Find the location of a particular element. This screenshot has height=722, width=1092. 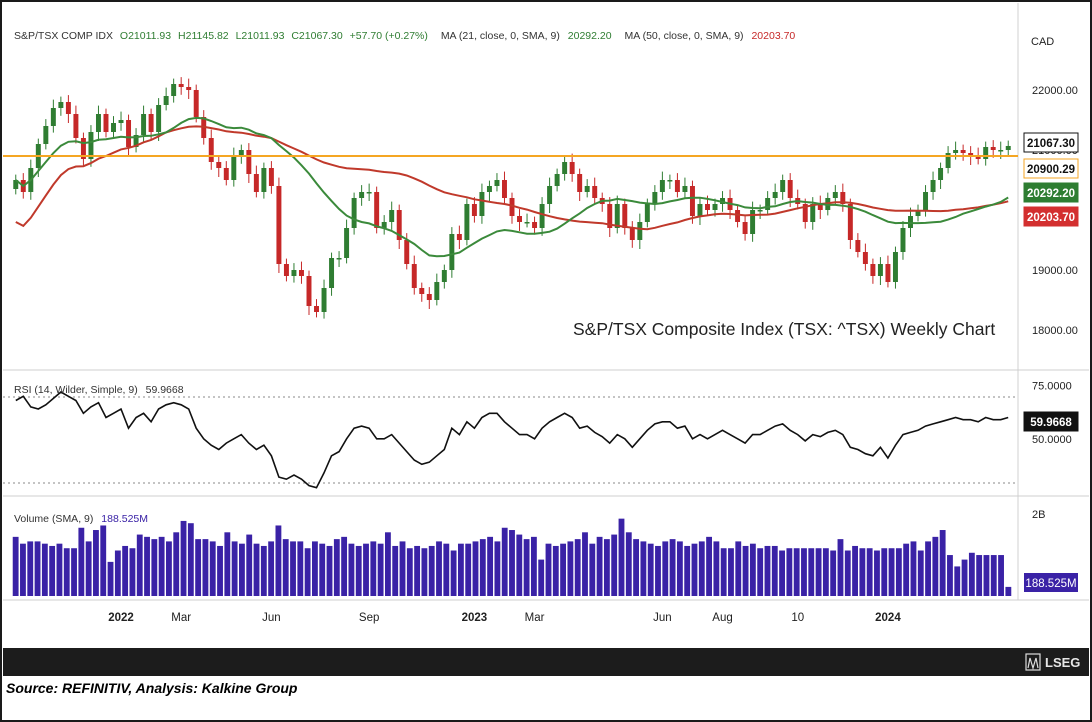

price-tick-label: 19000.00 is located at coordinates (1055, 271).